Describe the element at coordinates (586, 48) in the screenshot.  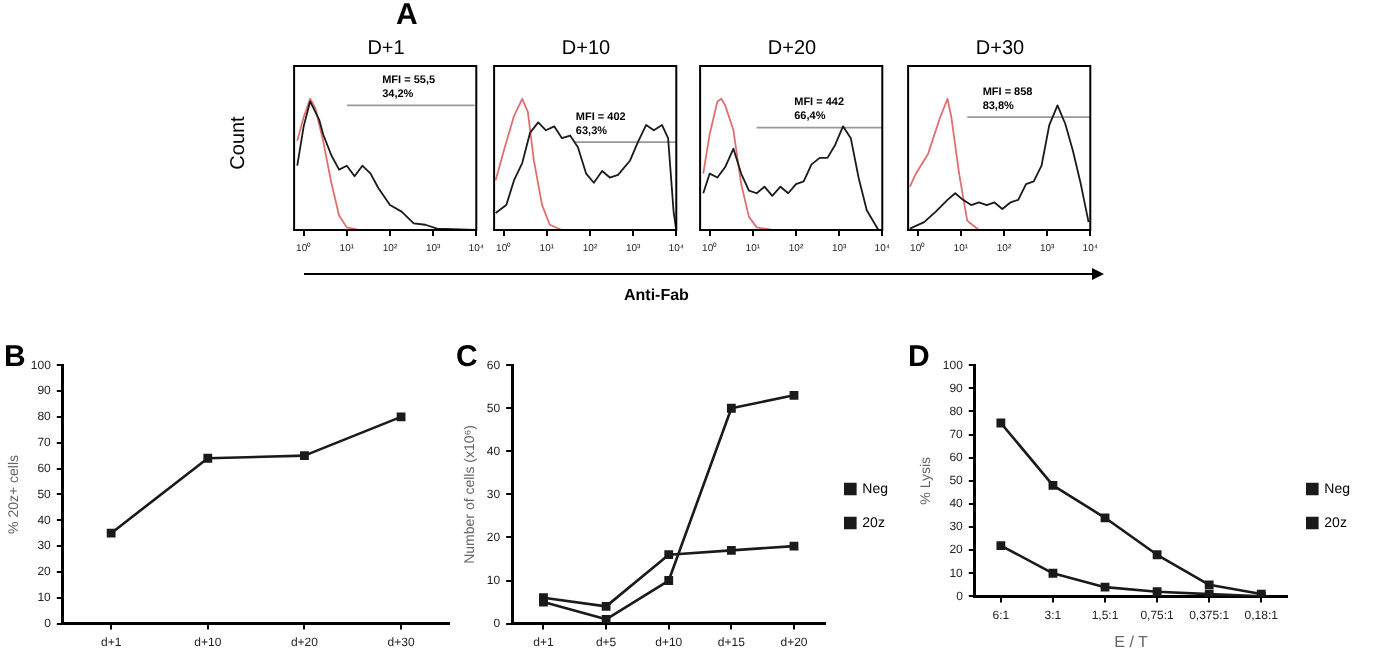
I see `chart-title: D+10` at that location.